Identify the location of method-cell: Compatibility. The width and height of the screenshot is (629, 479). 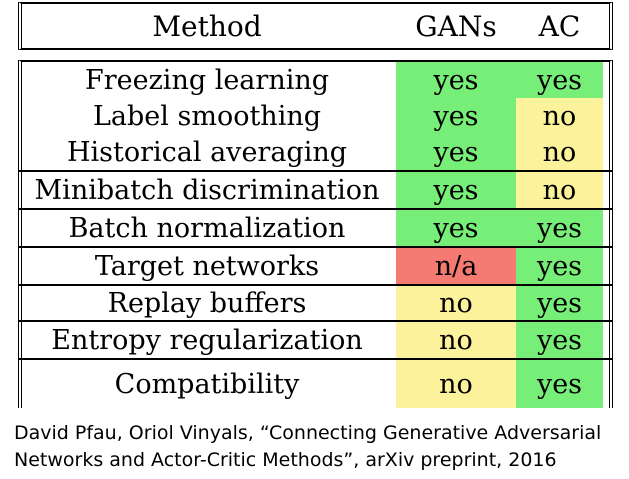
(207, 384).